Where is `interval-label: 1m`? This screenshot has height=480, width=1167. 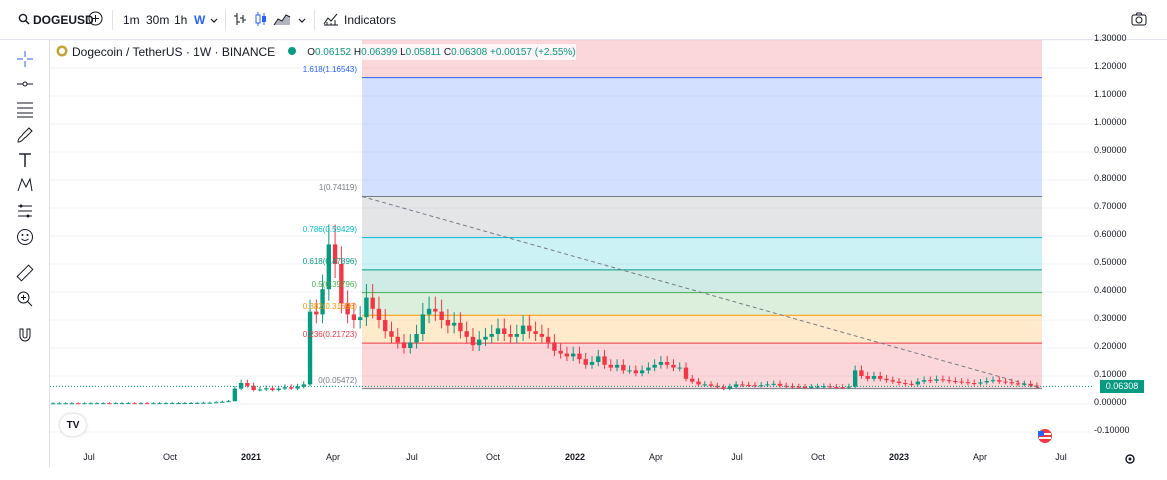 interval-label: 1m is located at coordinates (131, 20).